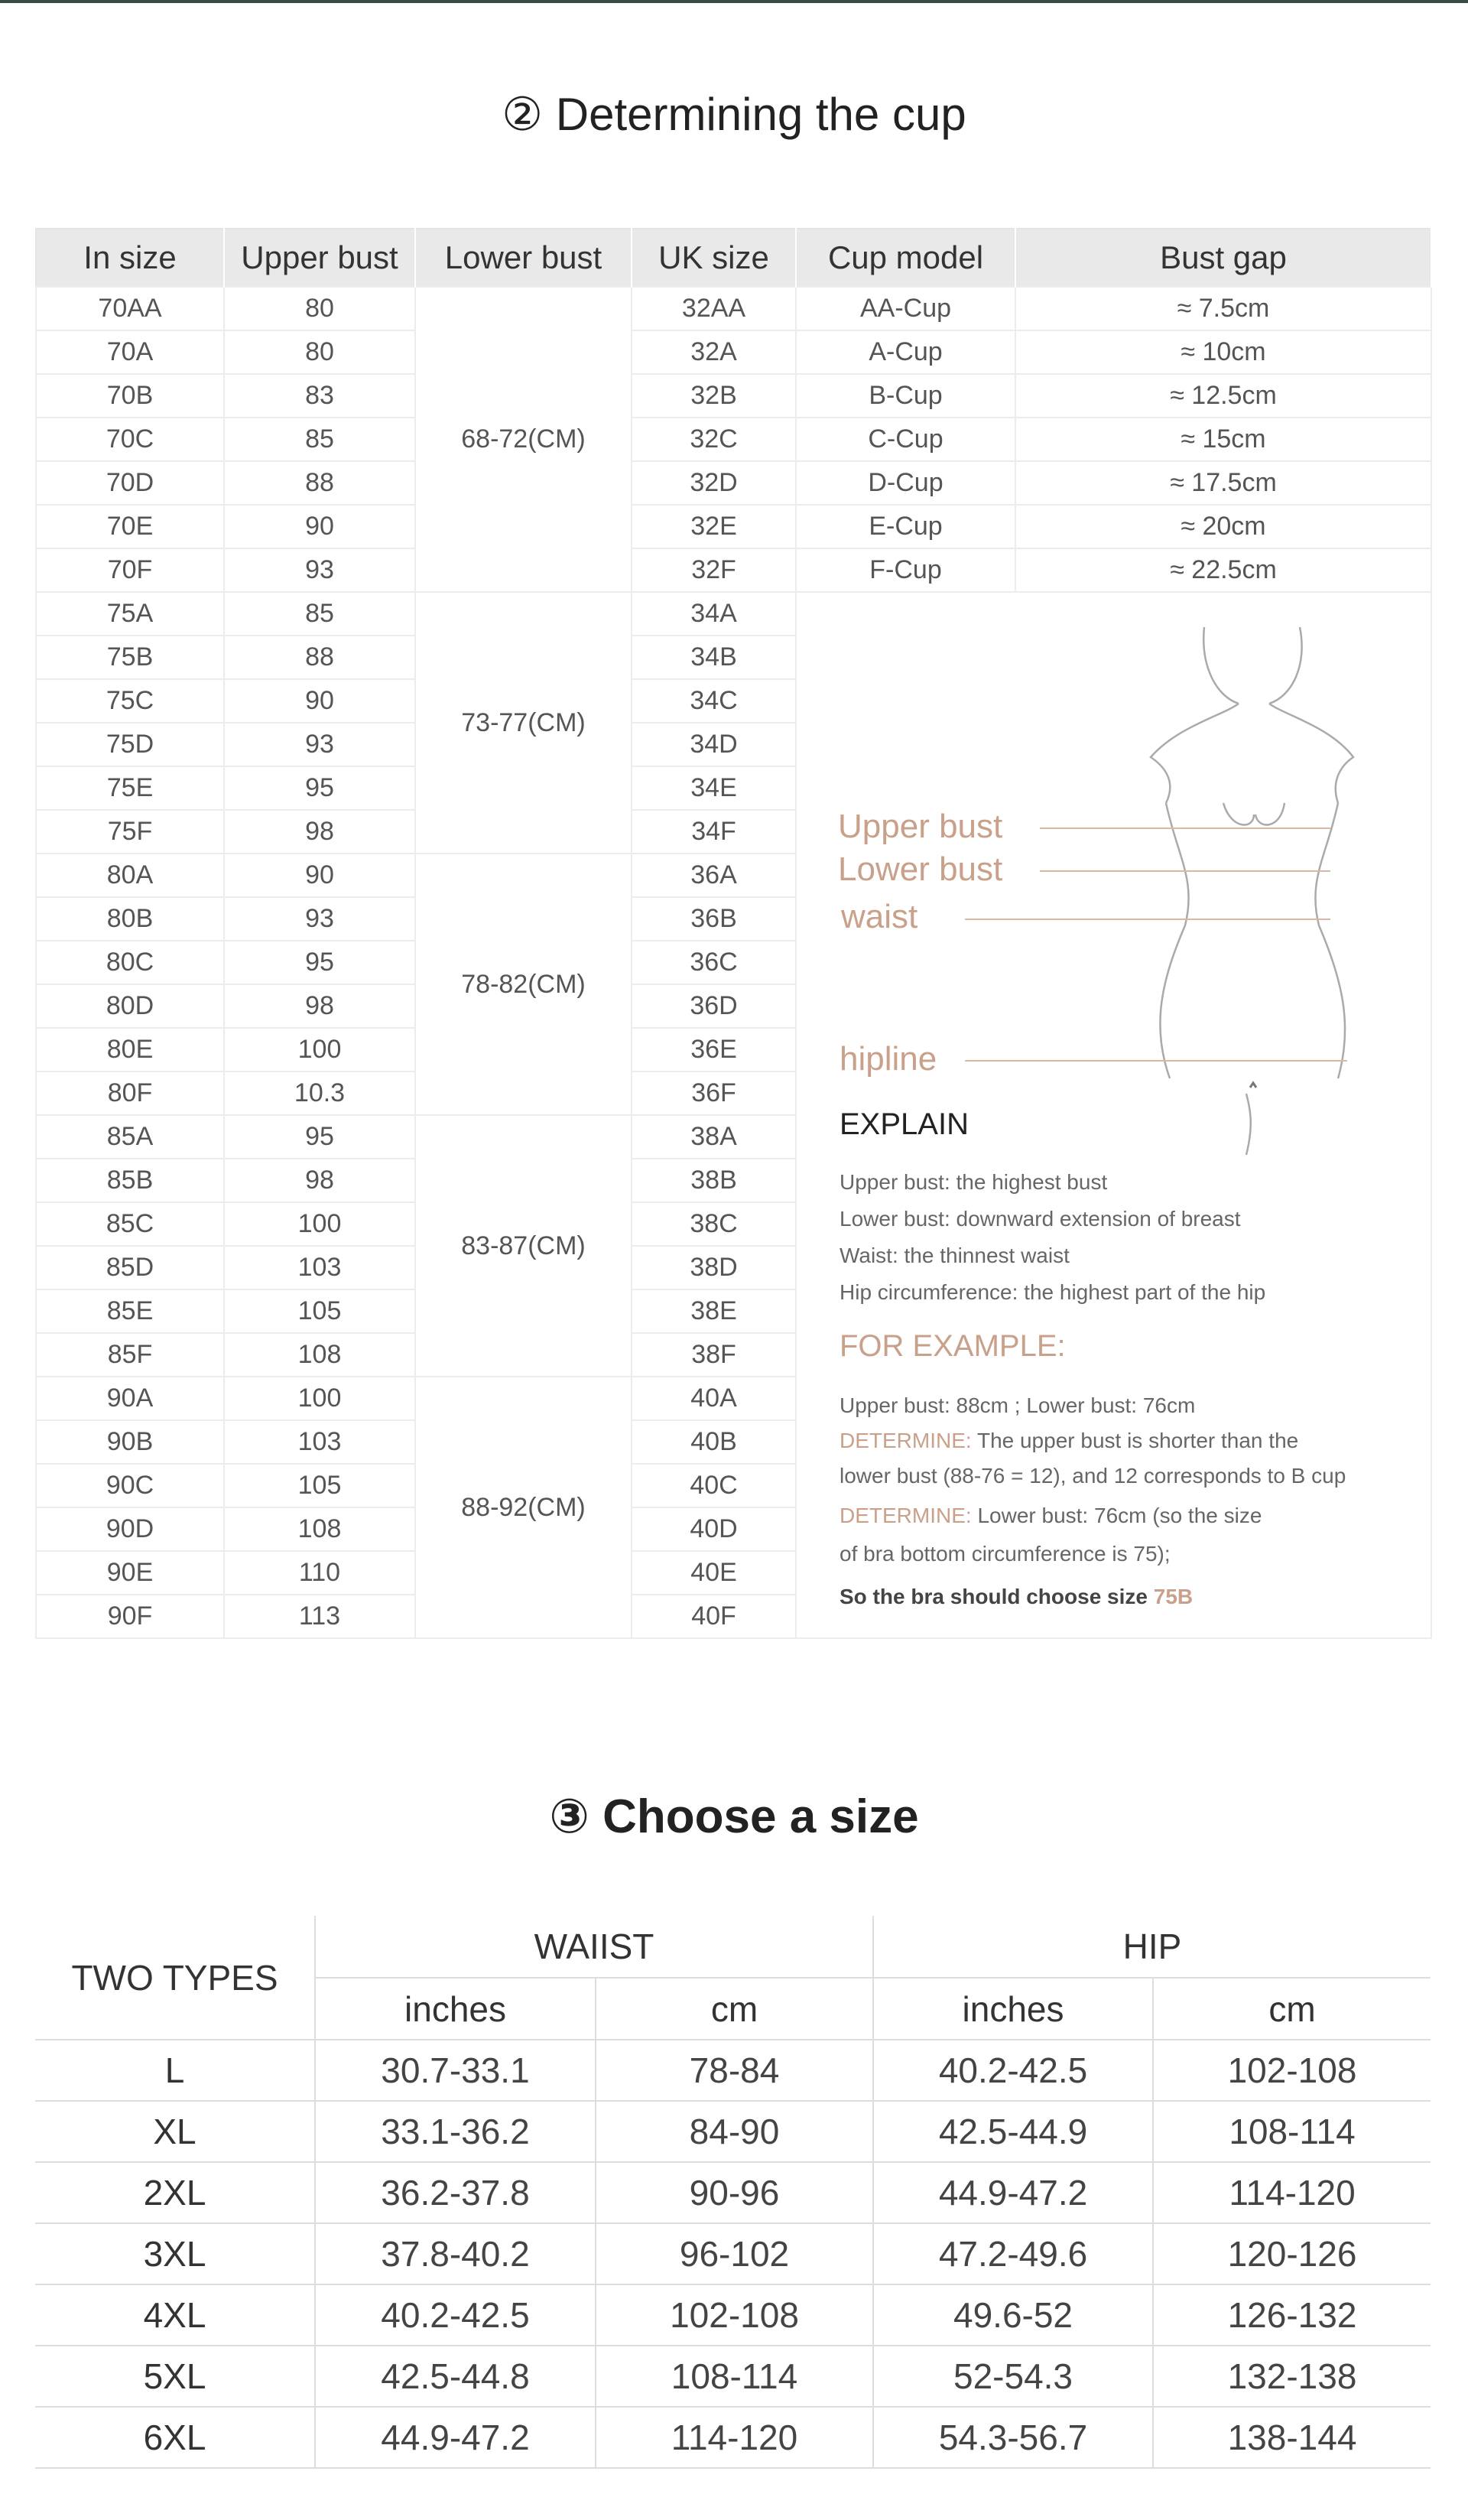  What do you see at coordinates (714, 614) in the screenshot?
I see `uk-size-cell: 34A` at bounding box center [714, 614].